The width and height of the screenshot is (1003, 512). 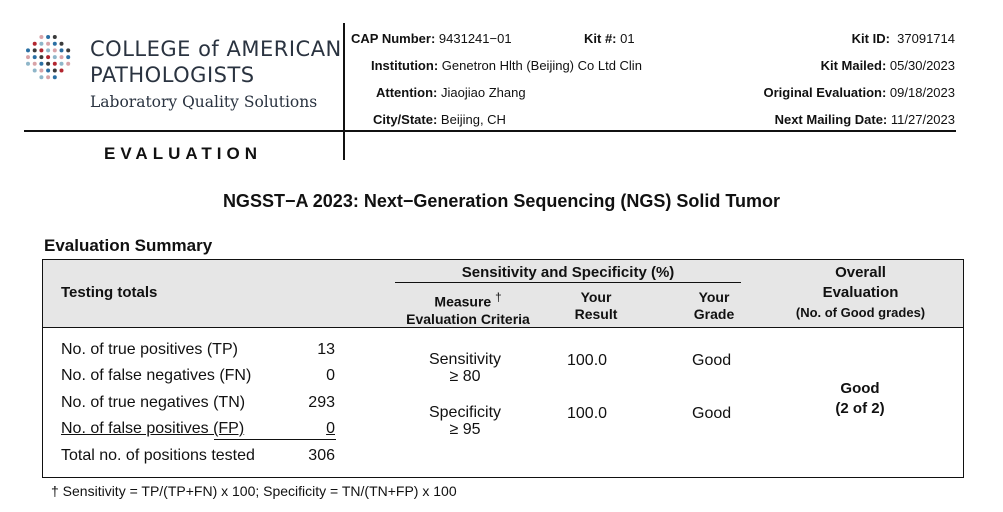 I want to click on totals-tp-label: No. of true positives (TP), so click(x=149, y=349).